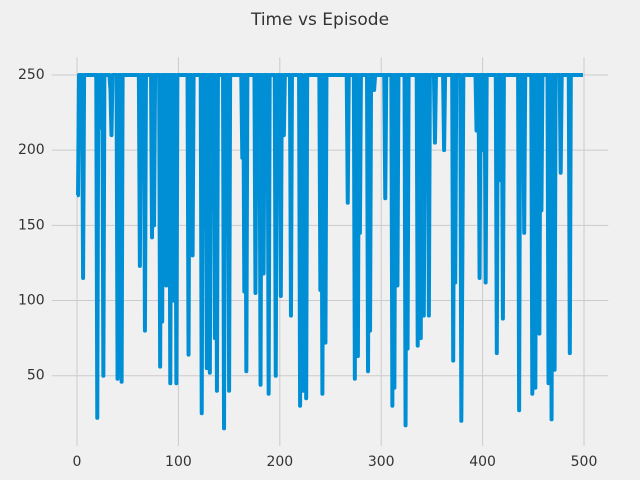  Describe the element at coordinates (279, 462) in the screenshot. I see `x-tick-label: 200` at that location.